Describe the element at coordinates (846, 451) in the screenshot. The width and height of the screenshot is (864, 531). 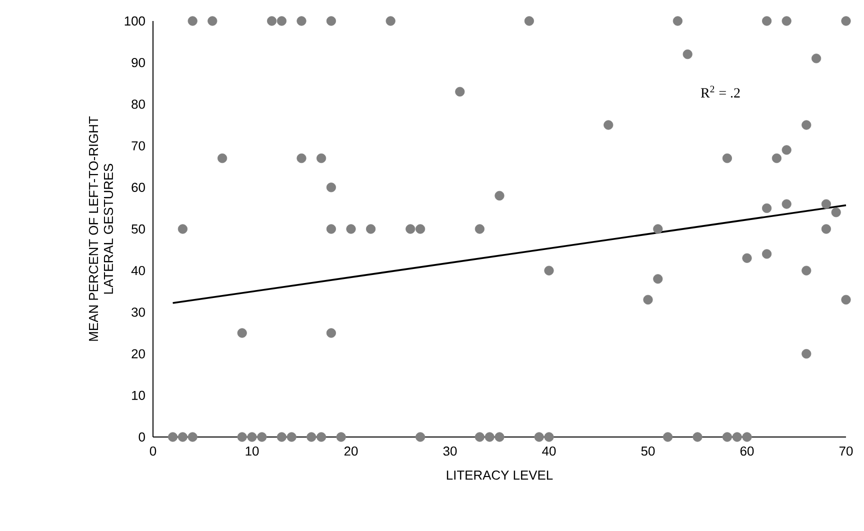
I see `x-tick-label: 70` at that location.